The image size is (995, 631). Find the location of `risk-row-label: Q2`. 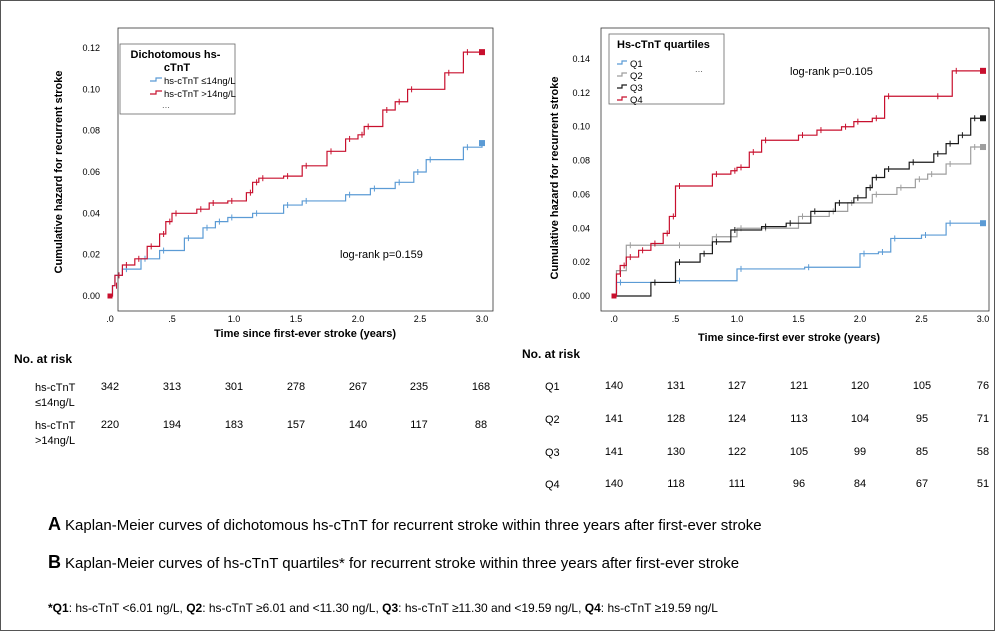

risk-row-label: Q2 is located at coordinates (552, 420).